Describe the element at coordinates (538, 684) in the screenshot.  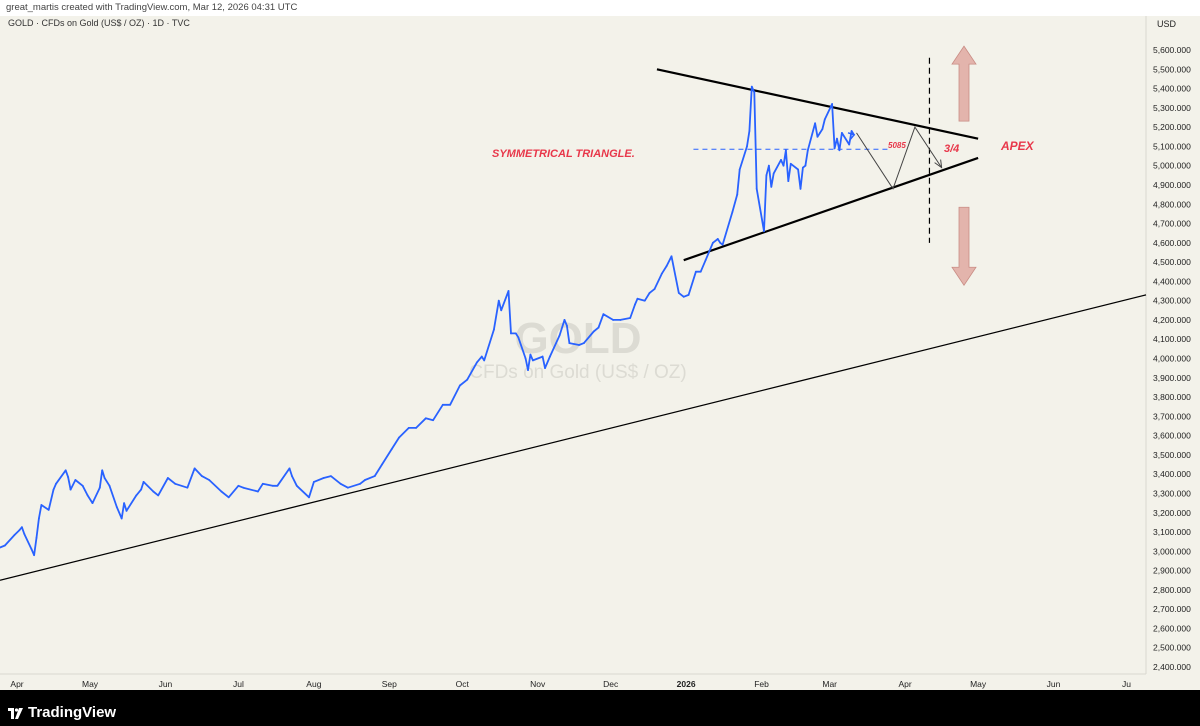
I see `time-tick-label: Nov` at that location.